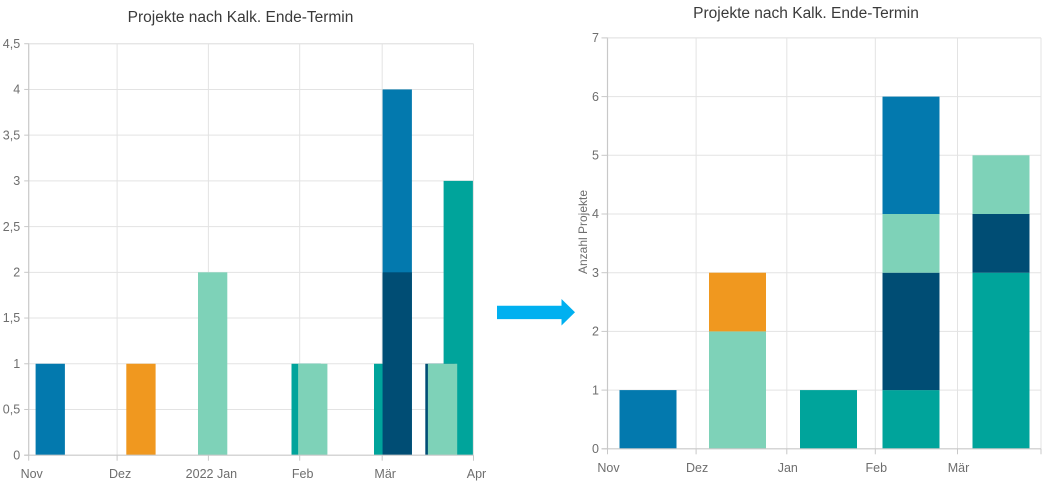 The height and width of the screenshot is (488, 1064). I want to click on stack-segment-navy-feb, so click(911, 331).